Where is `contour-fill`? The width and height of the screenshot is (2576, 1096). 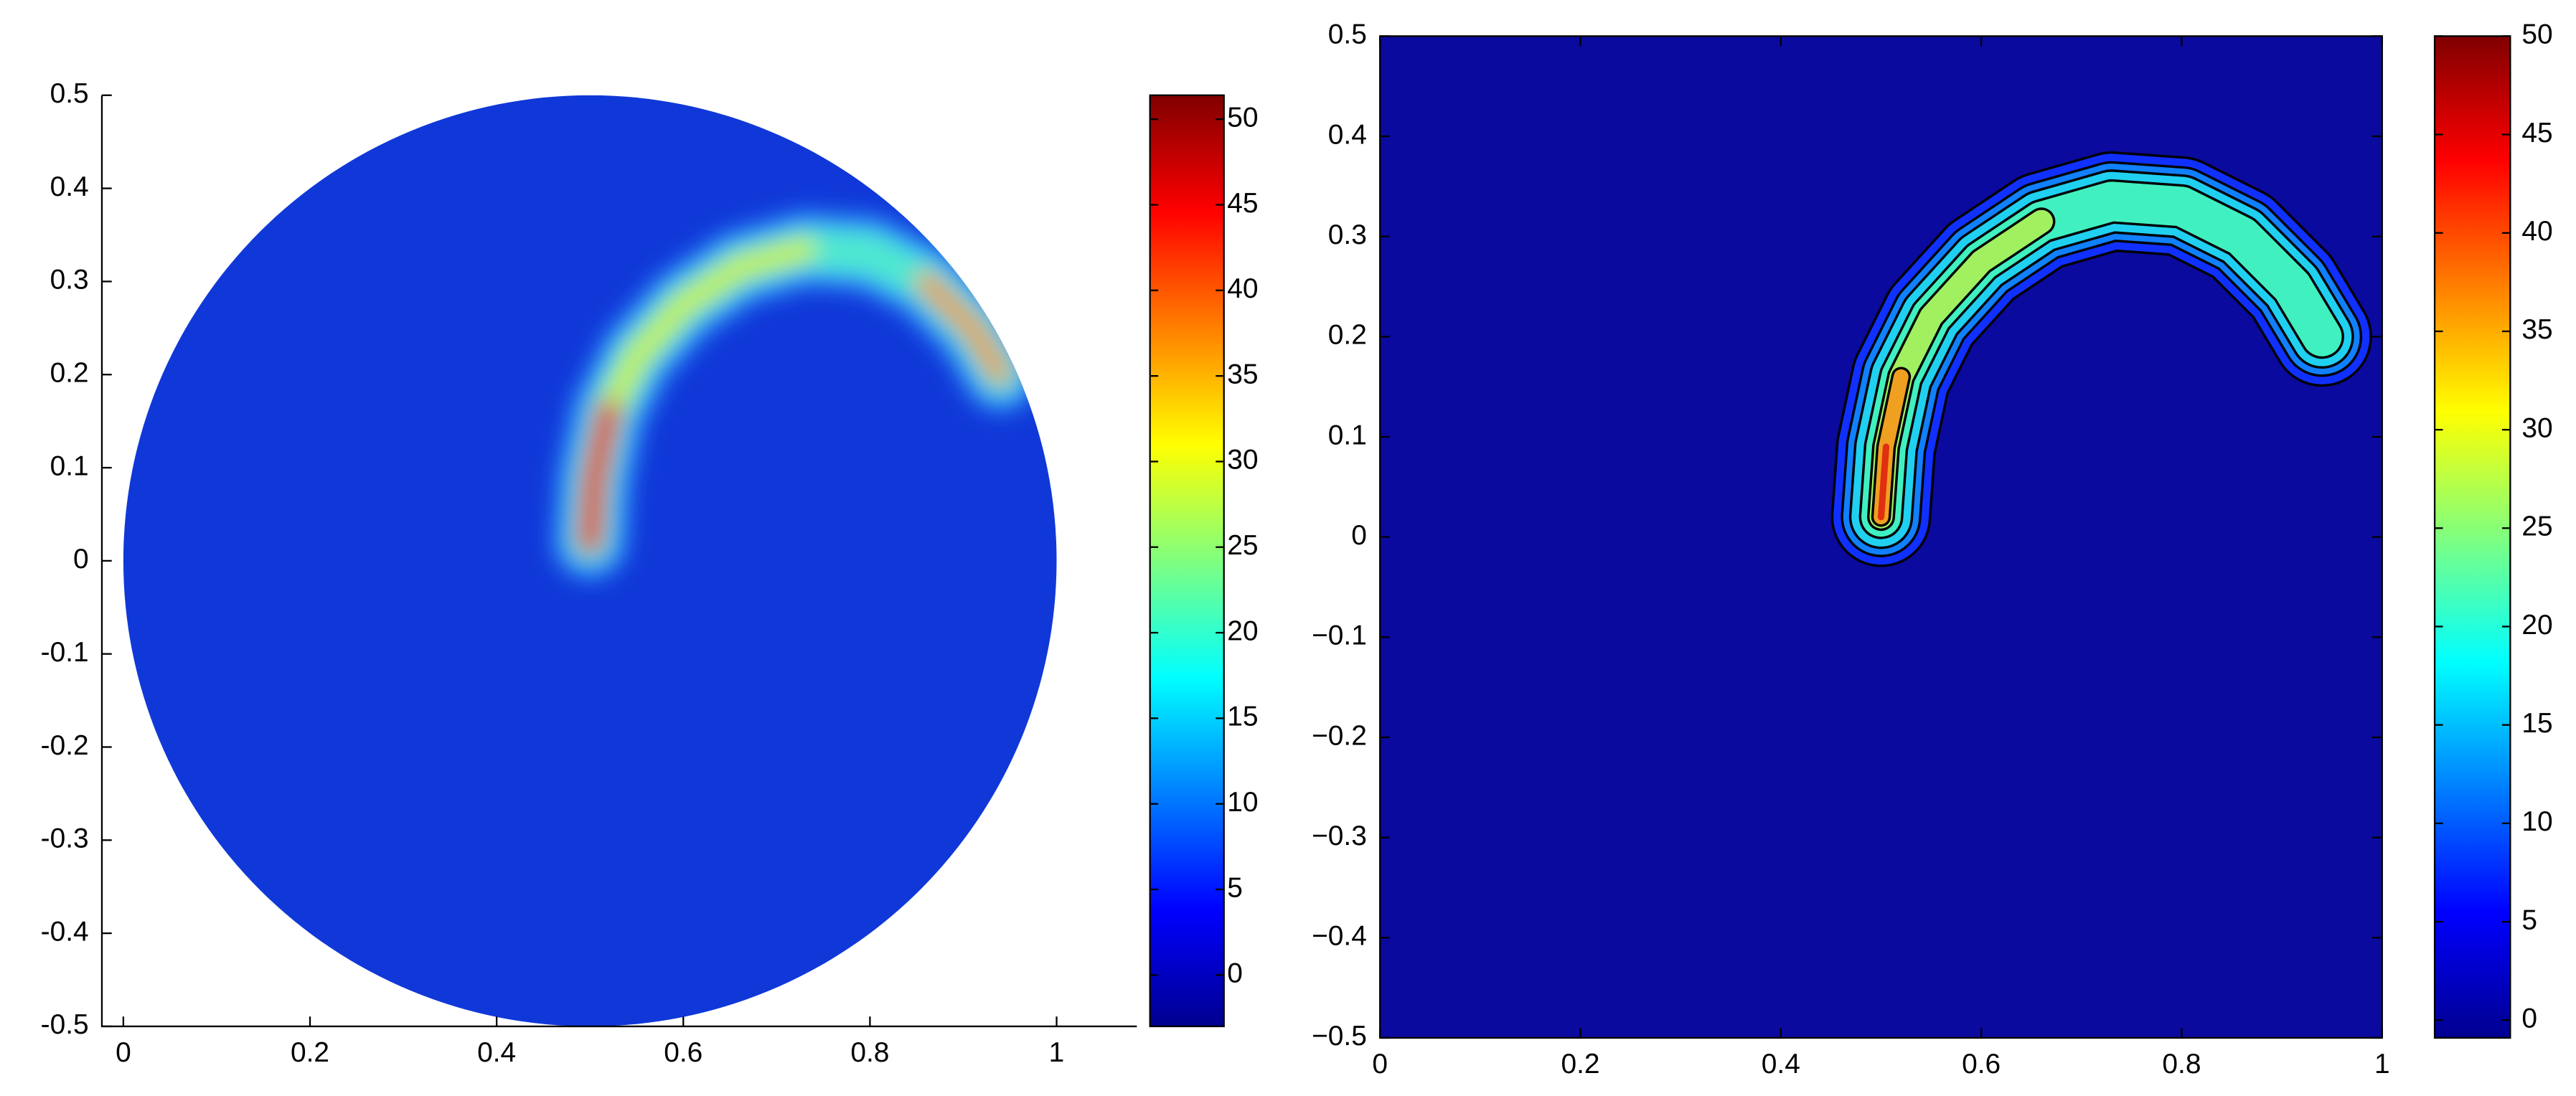
contour-fill is located at coordinates (1883, 482).